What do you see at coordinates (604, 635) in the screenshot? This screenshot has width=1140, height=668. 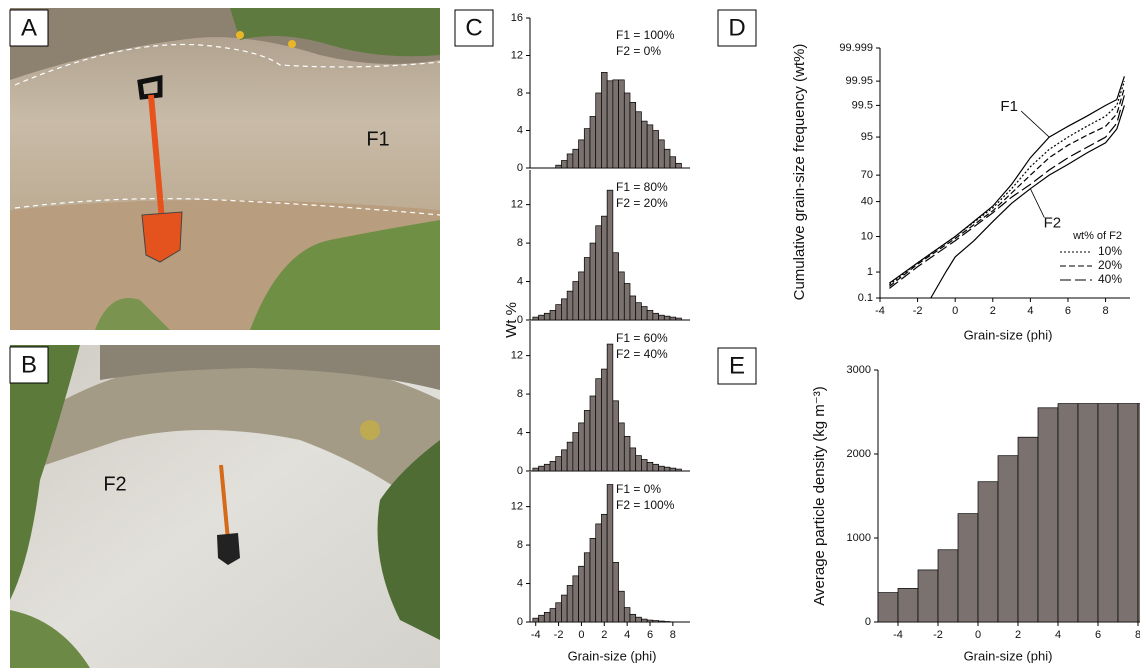 I see `x-tick-label: 2` at bounding box center [604, 635].